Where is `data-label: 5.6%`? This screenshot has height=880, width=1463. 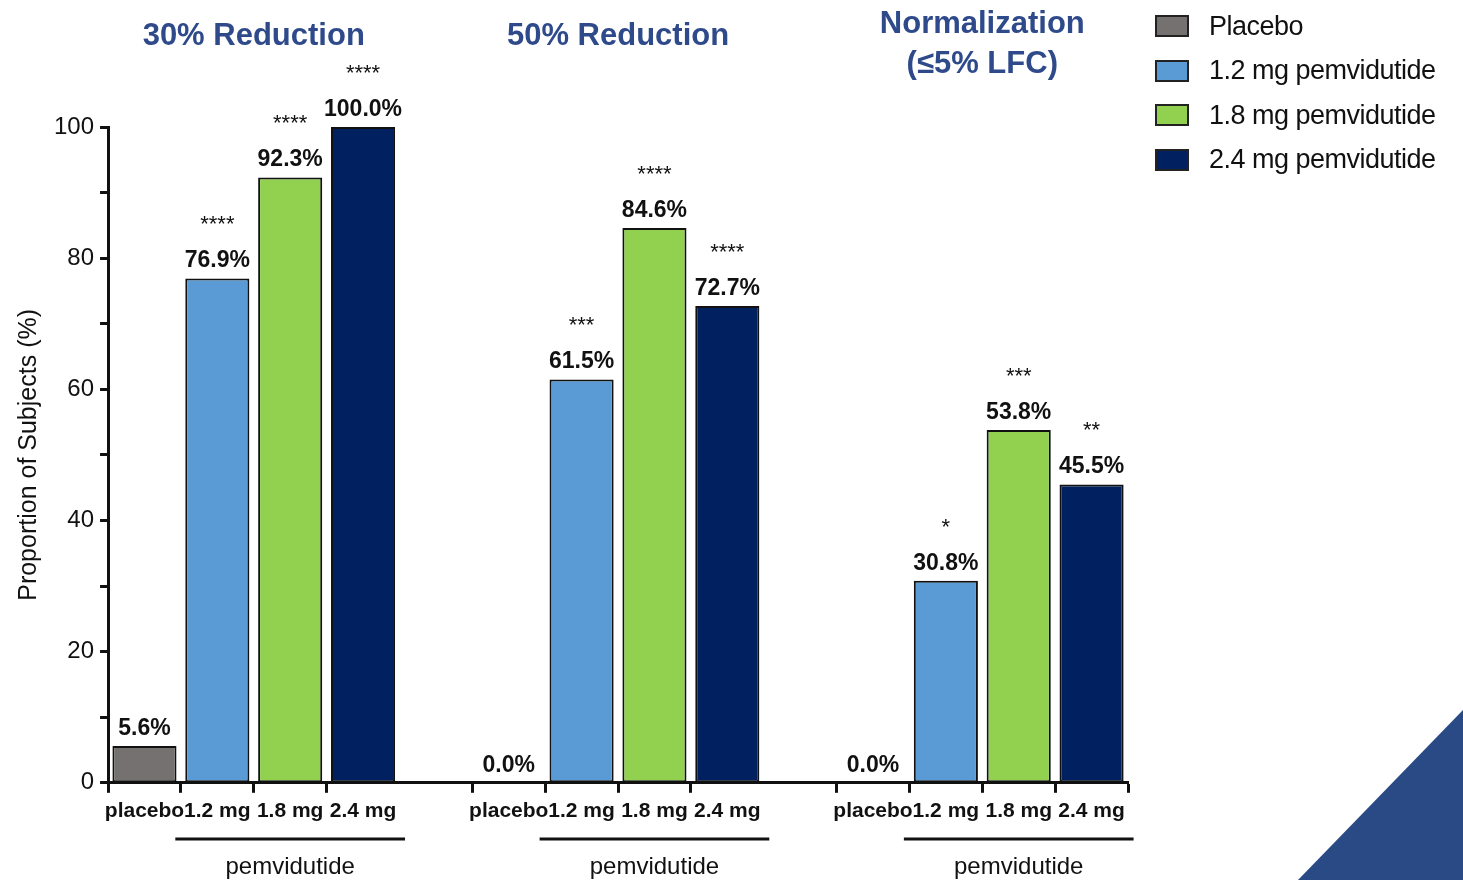
data-label: 5.6% is located at coordinates (144, 726).